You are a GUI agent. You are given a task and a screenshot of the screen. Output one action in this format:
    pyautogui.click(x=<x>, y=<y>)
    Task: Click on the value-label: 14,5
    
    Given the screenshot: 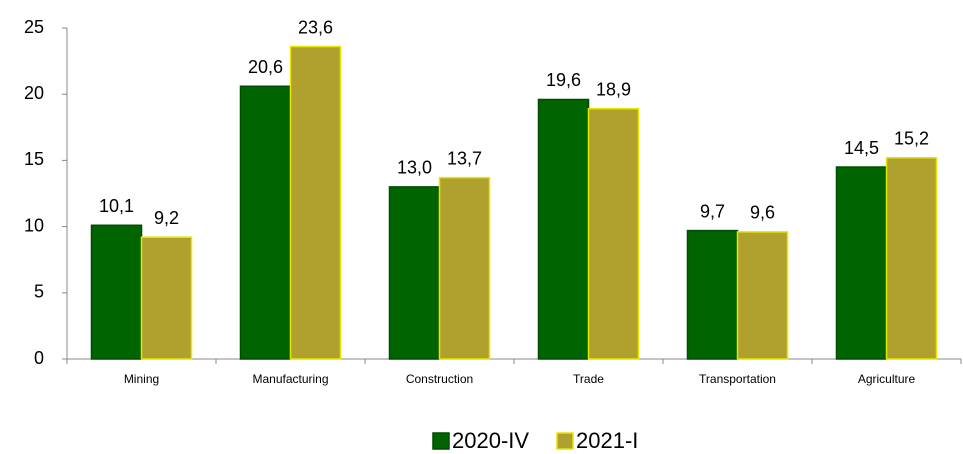 What is the action you would take?
    pyautogui.click(x=861, y=148)
    